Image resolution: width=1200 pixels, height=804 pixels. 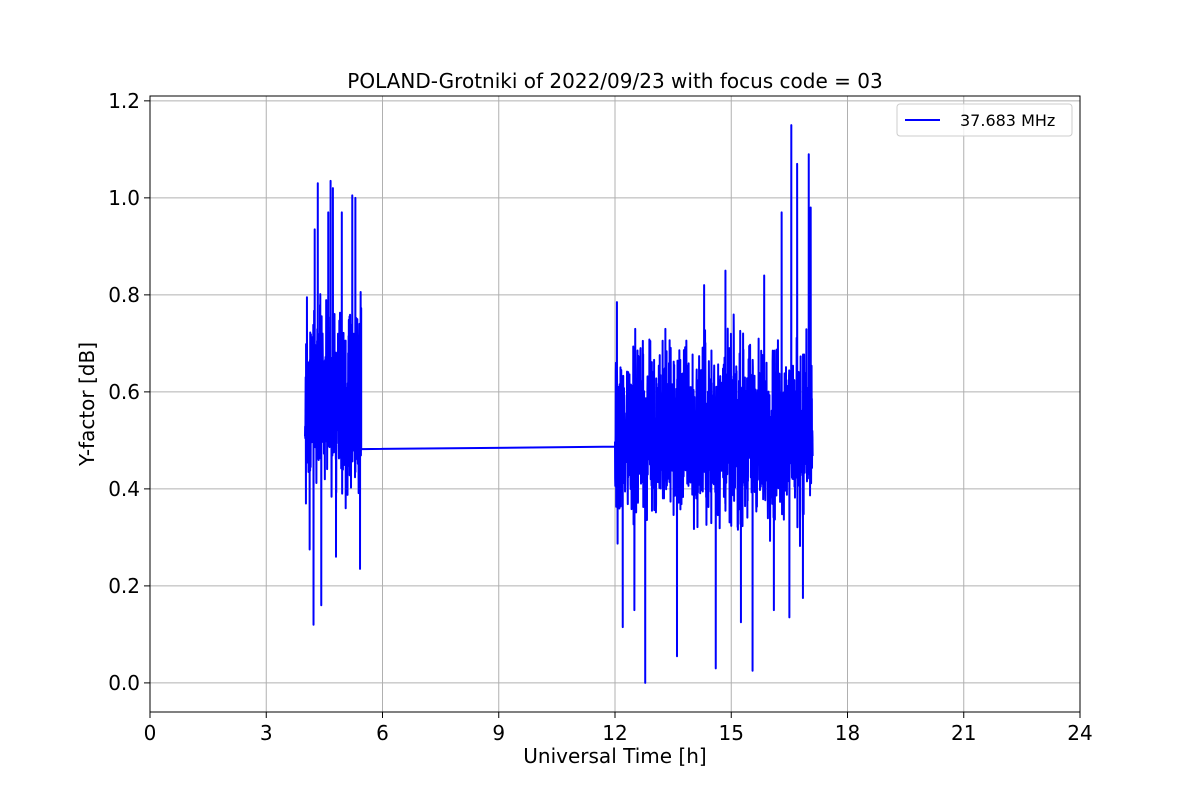 What do you see at coordinates (124, 295) in the screenshot?
I see `y-tick-label: 0.8` at bounding box center [124, 295].